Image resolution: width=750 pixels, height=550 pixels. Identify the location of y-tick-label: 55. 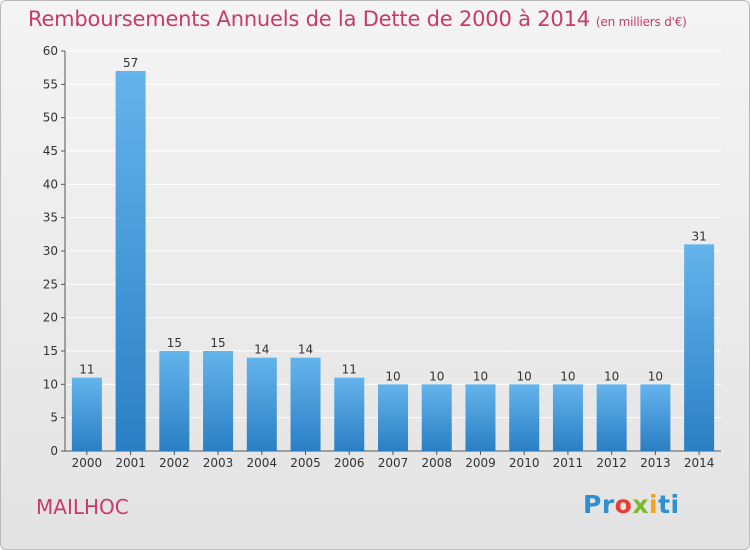
(50, 84).